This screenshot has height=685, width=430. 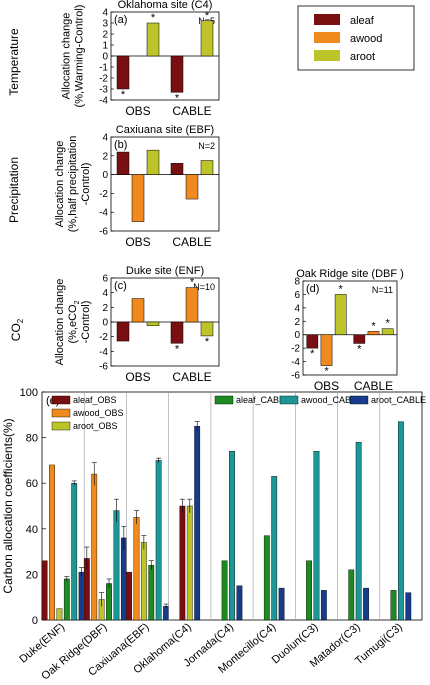 I want to click on y-tick-label: 60, so click(x=32, y=484).